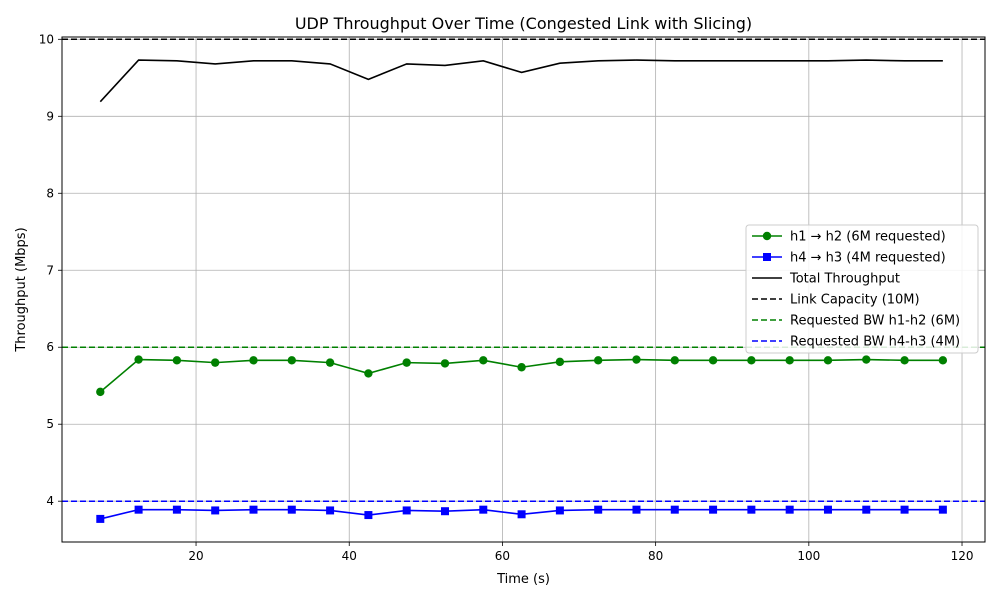  Describe the element at coordinates (502, 556) in the screenshot. I see `x-tick-label: 60` at that location.